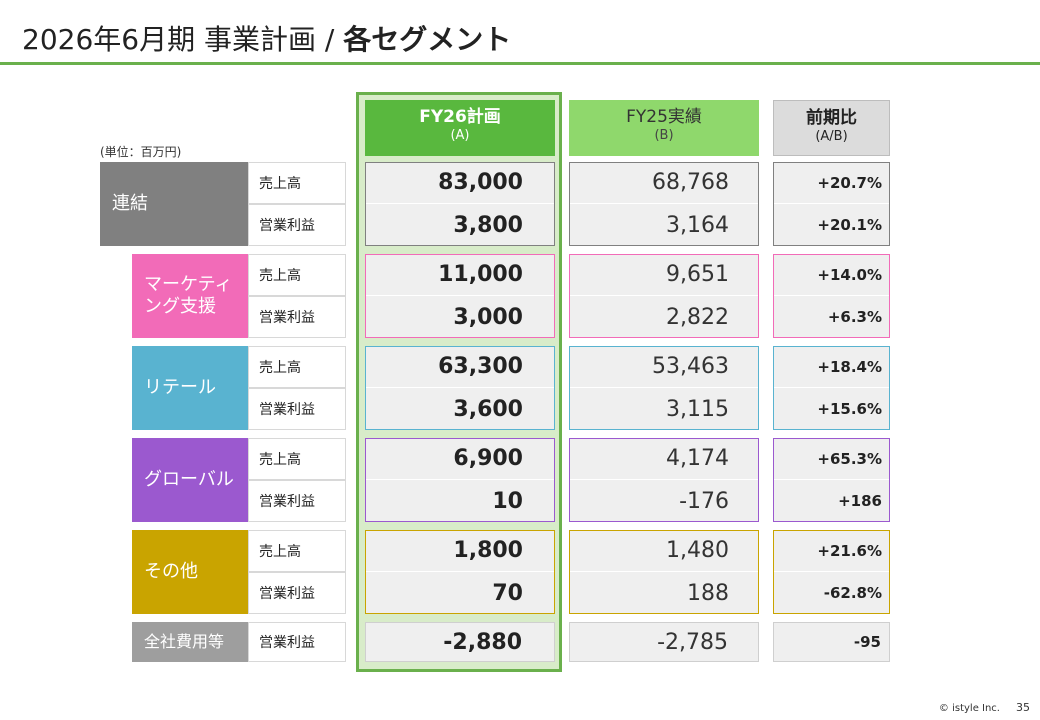 Image resolution: width=1040 pixels, height=720 pixels. What do you see at coordinates (664, 117) in the screenshot?
I see `column-header-prev-title: FY25実績` at bounding box center [664, 117].